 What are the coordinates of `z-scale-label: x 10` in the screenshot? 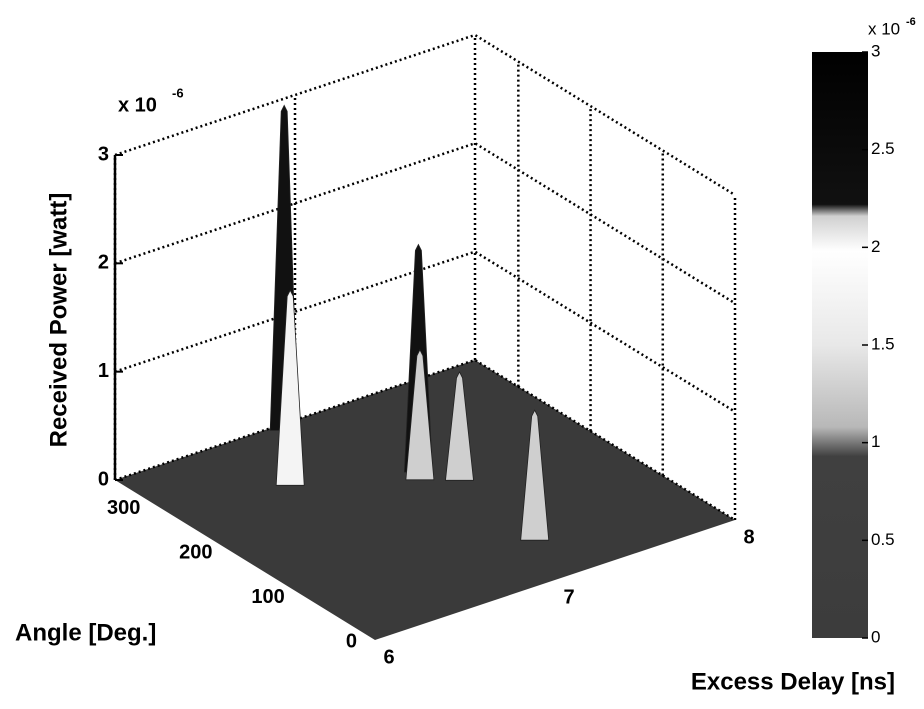 It's located at (137, 105).